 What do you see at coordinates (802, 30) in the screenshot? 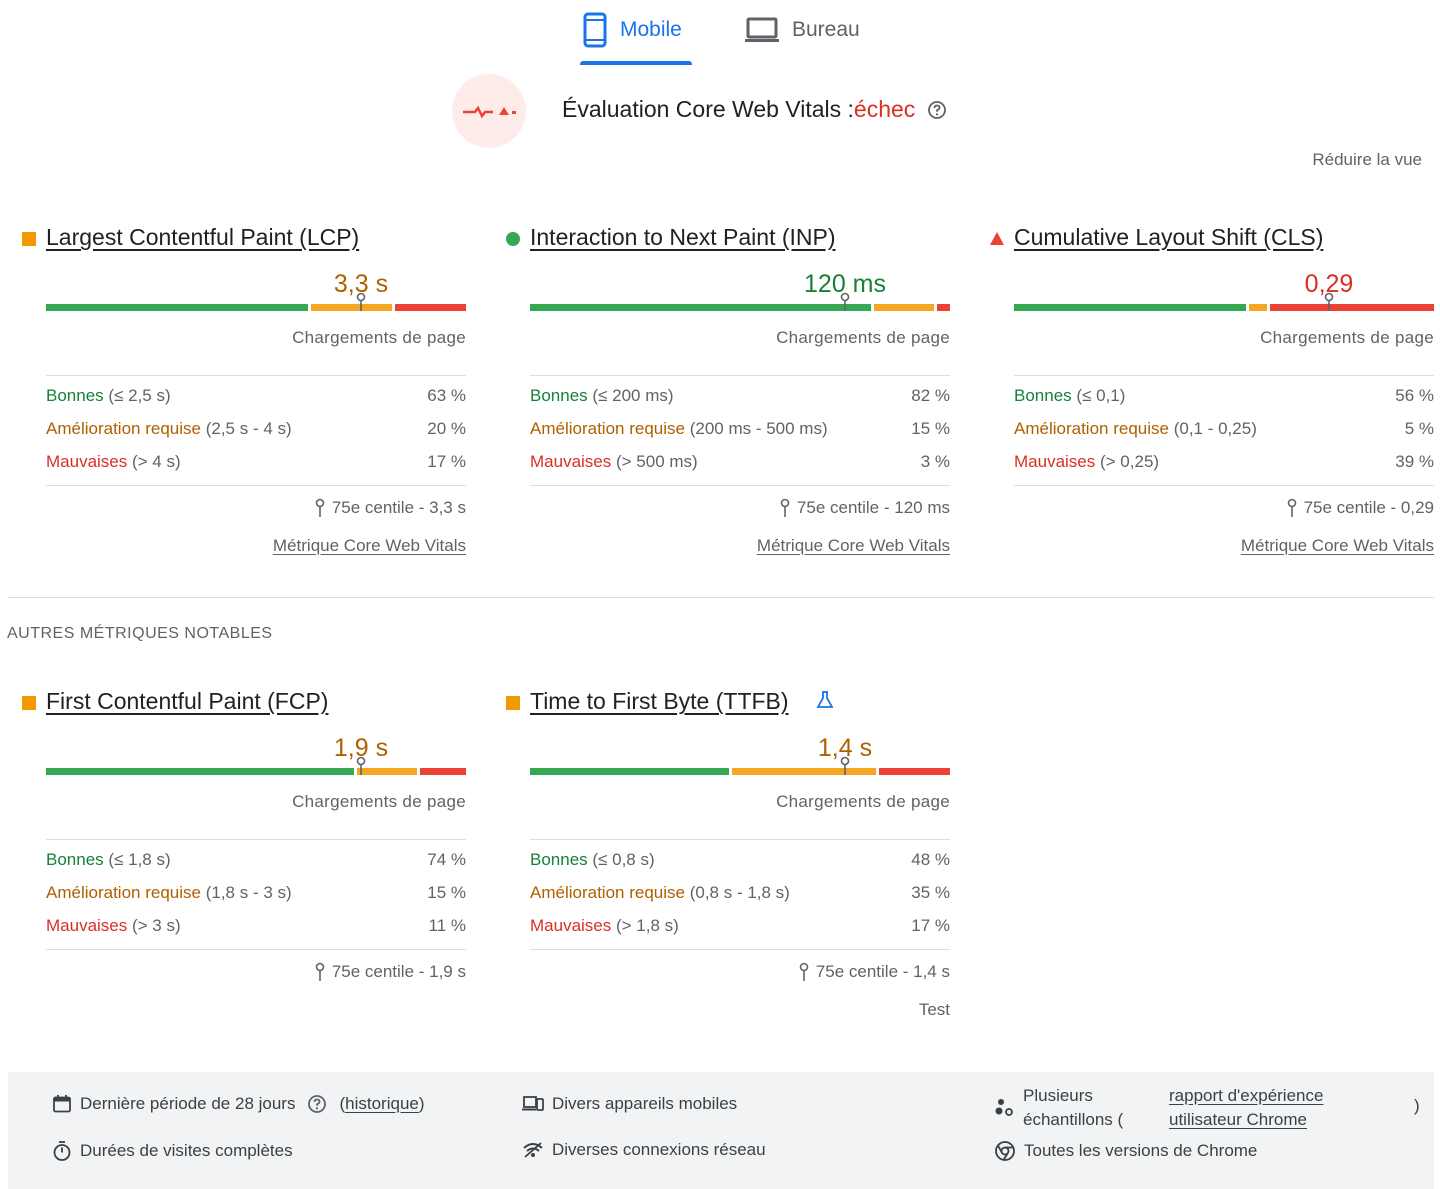
I see `tab-desktop: Bureau` at bounding box center [802, 30].